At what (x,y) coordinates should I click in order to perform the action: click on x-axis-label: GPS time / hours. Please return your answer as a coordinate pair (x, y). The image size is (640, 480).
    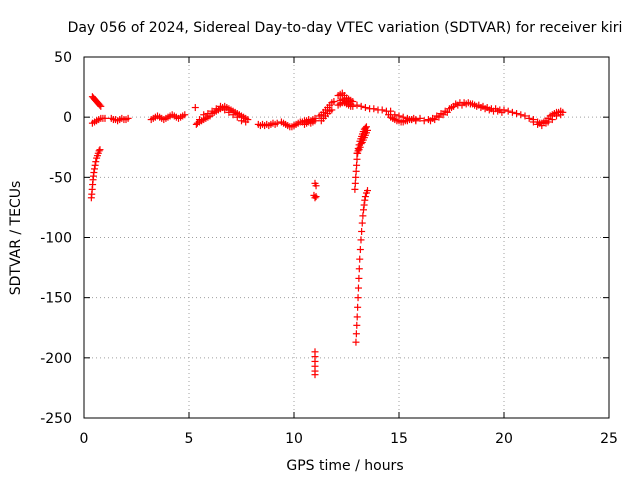
    Looking at the image, I should click on (344, 466).